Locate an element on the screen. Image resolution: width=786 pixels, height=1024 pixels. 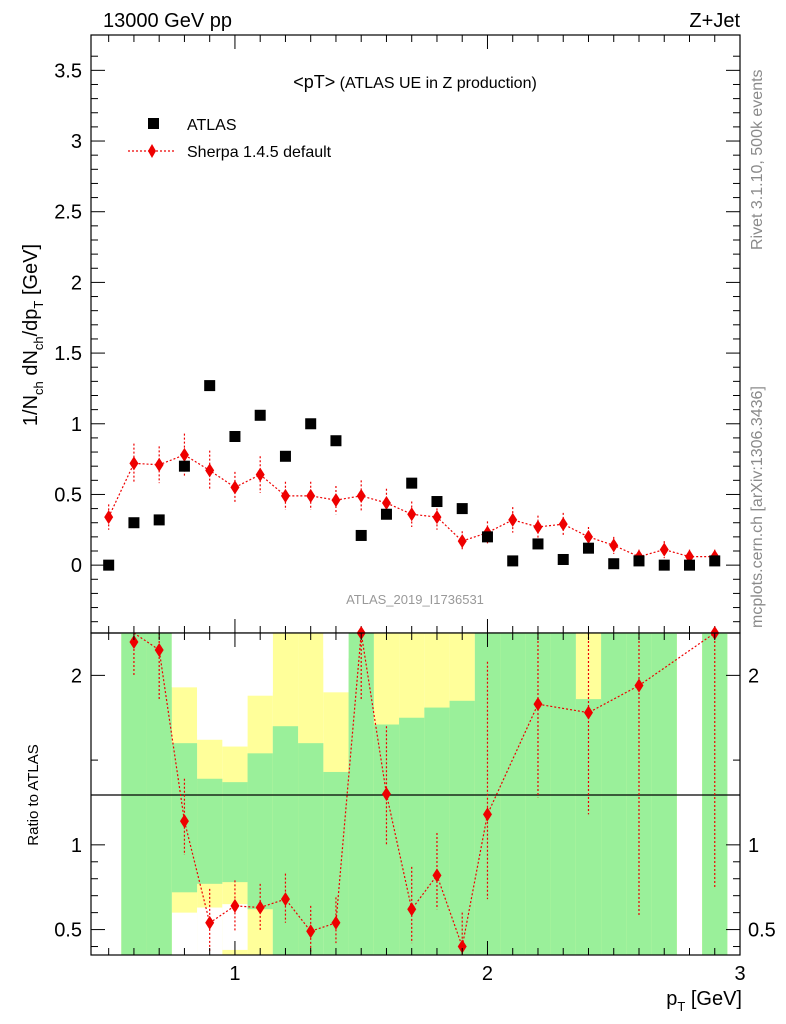
plot-title-sub: (ATLAS UE in Z production) is located at coordinates (436, 83).